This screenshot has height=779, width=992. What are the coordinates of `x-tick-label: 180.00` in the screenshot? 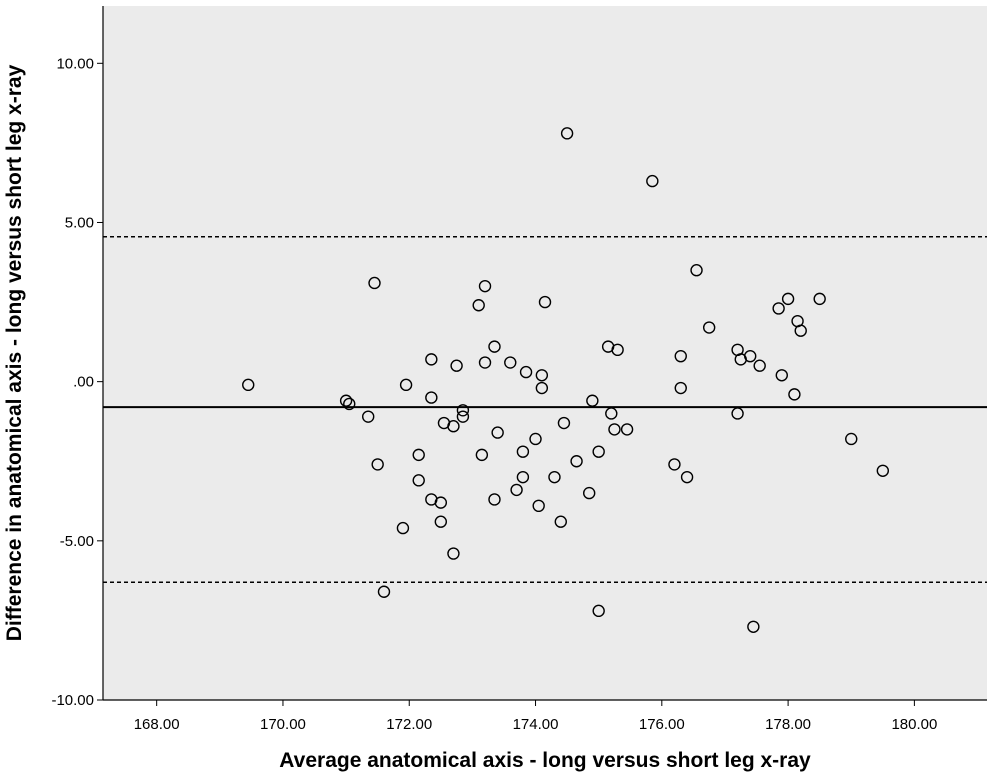 It's located at (914, 724).